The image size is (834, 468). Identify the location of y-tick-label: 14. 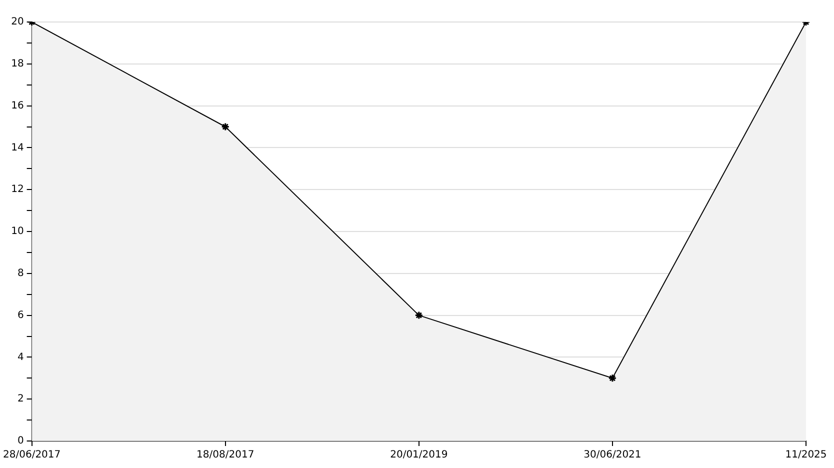
(17, 148).